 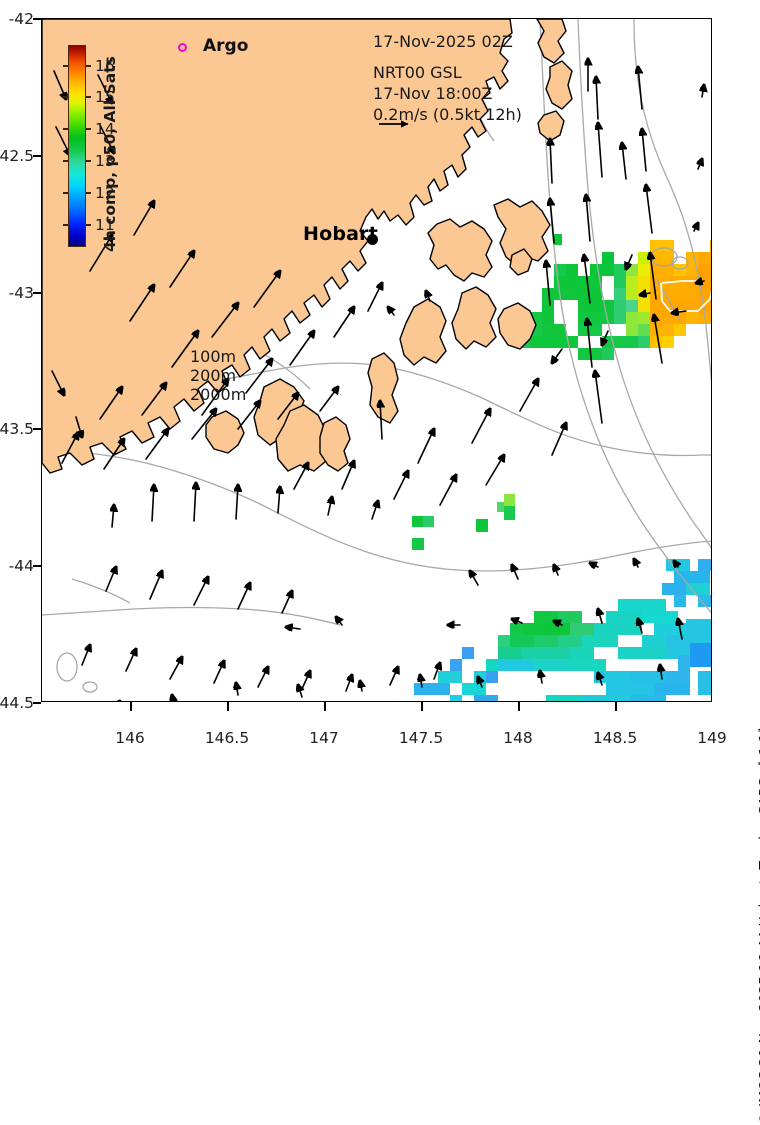 I want to click on colorbar-title: 4h comp, p50, All Sats, so click(x=110, y=154).